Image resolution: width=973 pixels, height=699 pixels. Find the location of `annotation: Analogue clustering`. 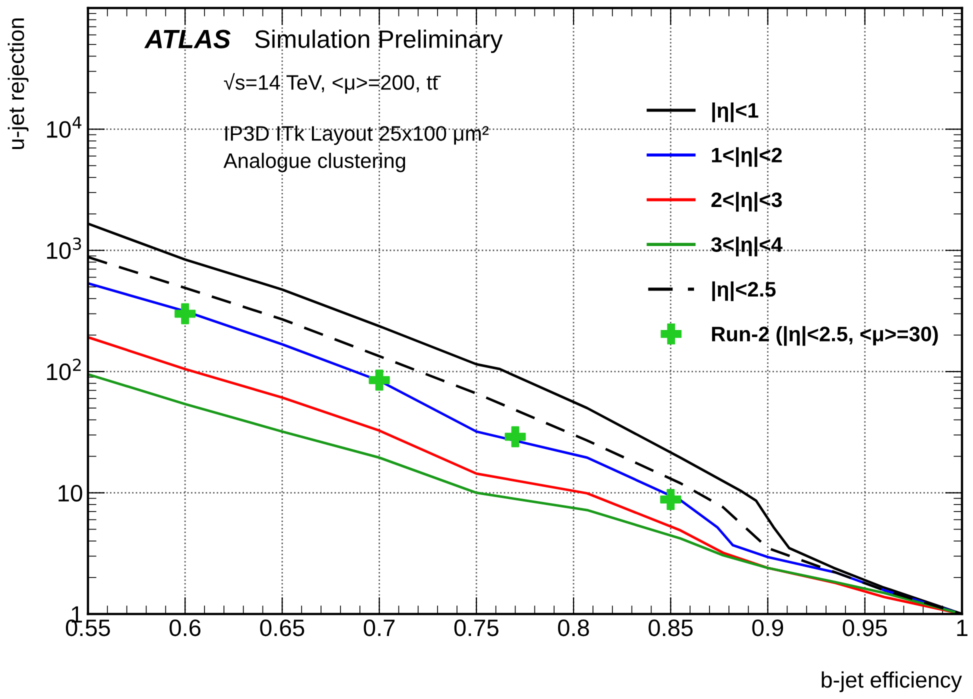

annotation: Analogue clustering is located at coordinates (314, 162).